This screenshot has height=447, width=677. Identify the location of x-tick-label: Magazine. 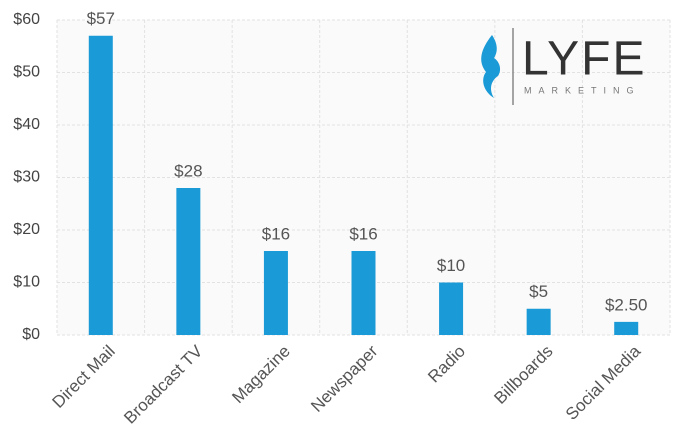
(261, 375).